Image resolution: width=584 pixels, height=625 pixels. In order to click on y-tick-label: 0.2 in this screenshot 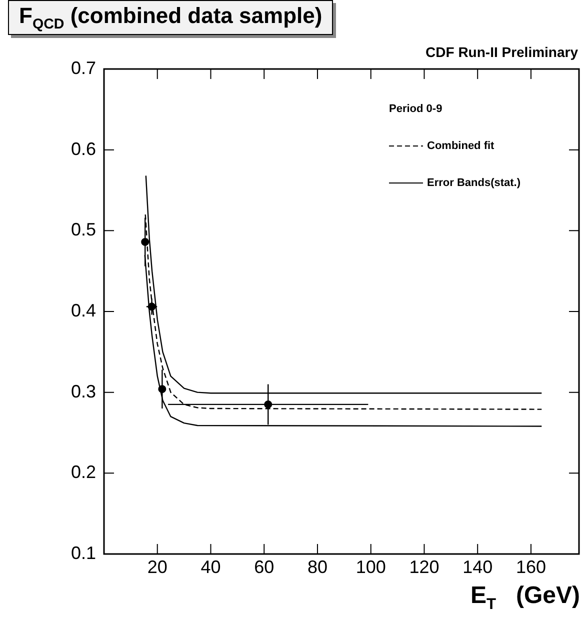, I will do `click(83, 472)`.